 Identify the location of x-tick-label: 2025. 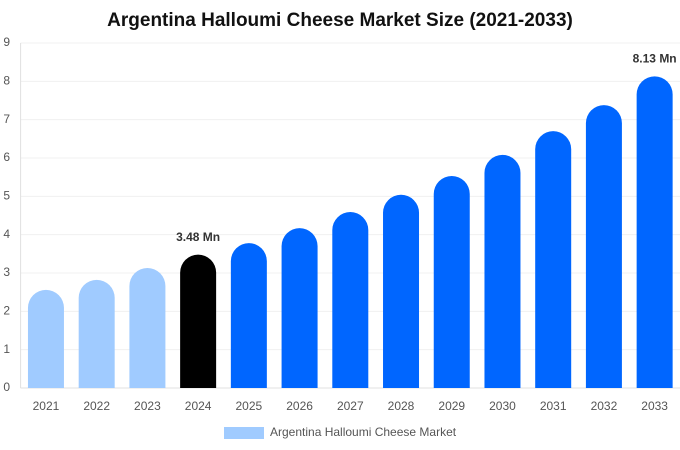
(249, 406).